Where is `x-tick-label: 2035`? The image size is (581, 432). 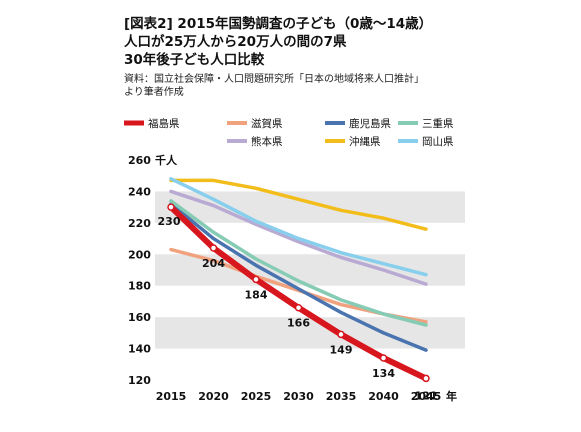 x-tick-label: 2035 is located at coordinates (341, 396).